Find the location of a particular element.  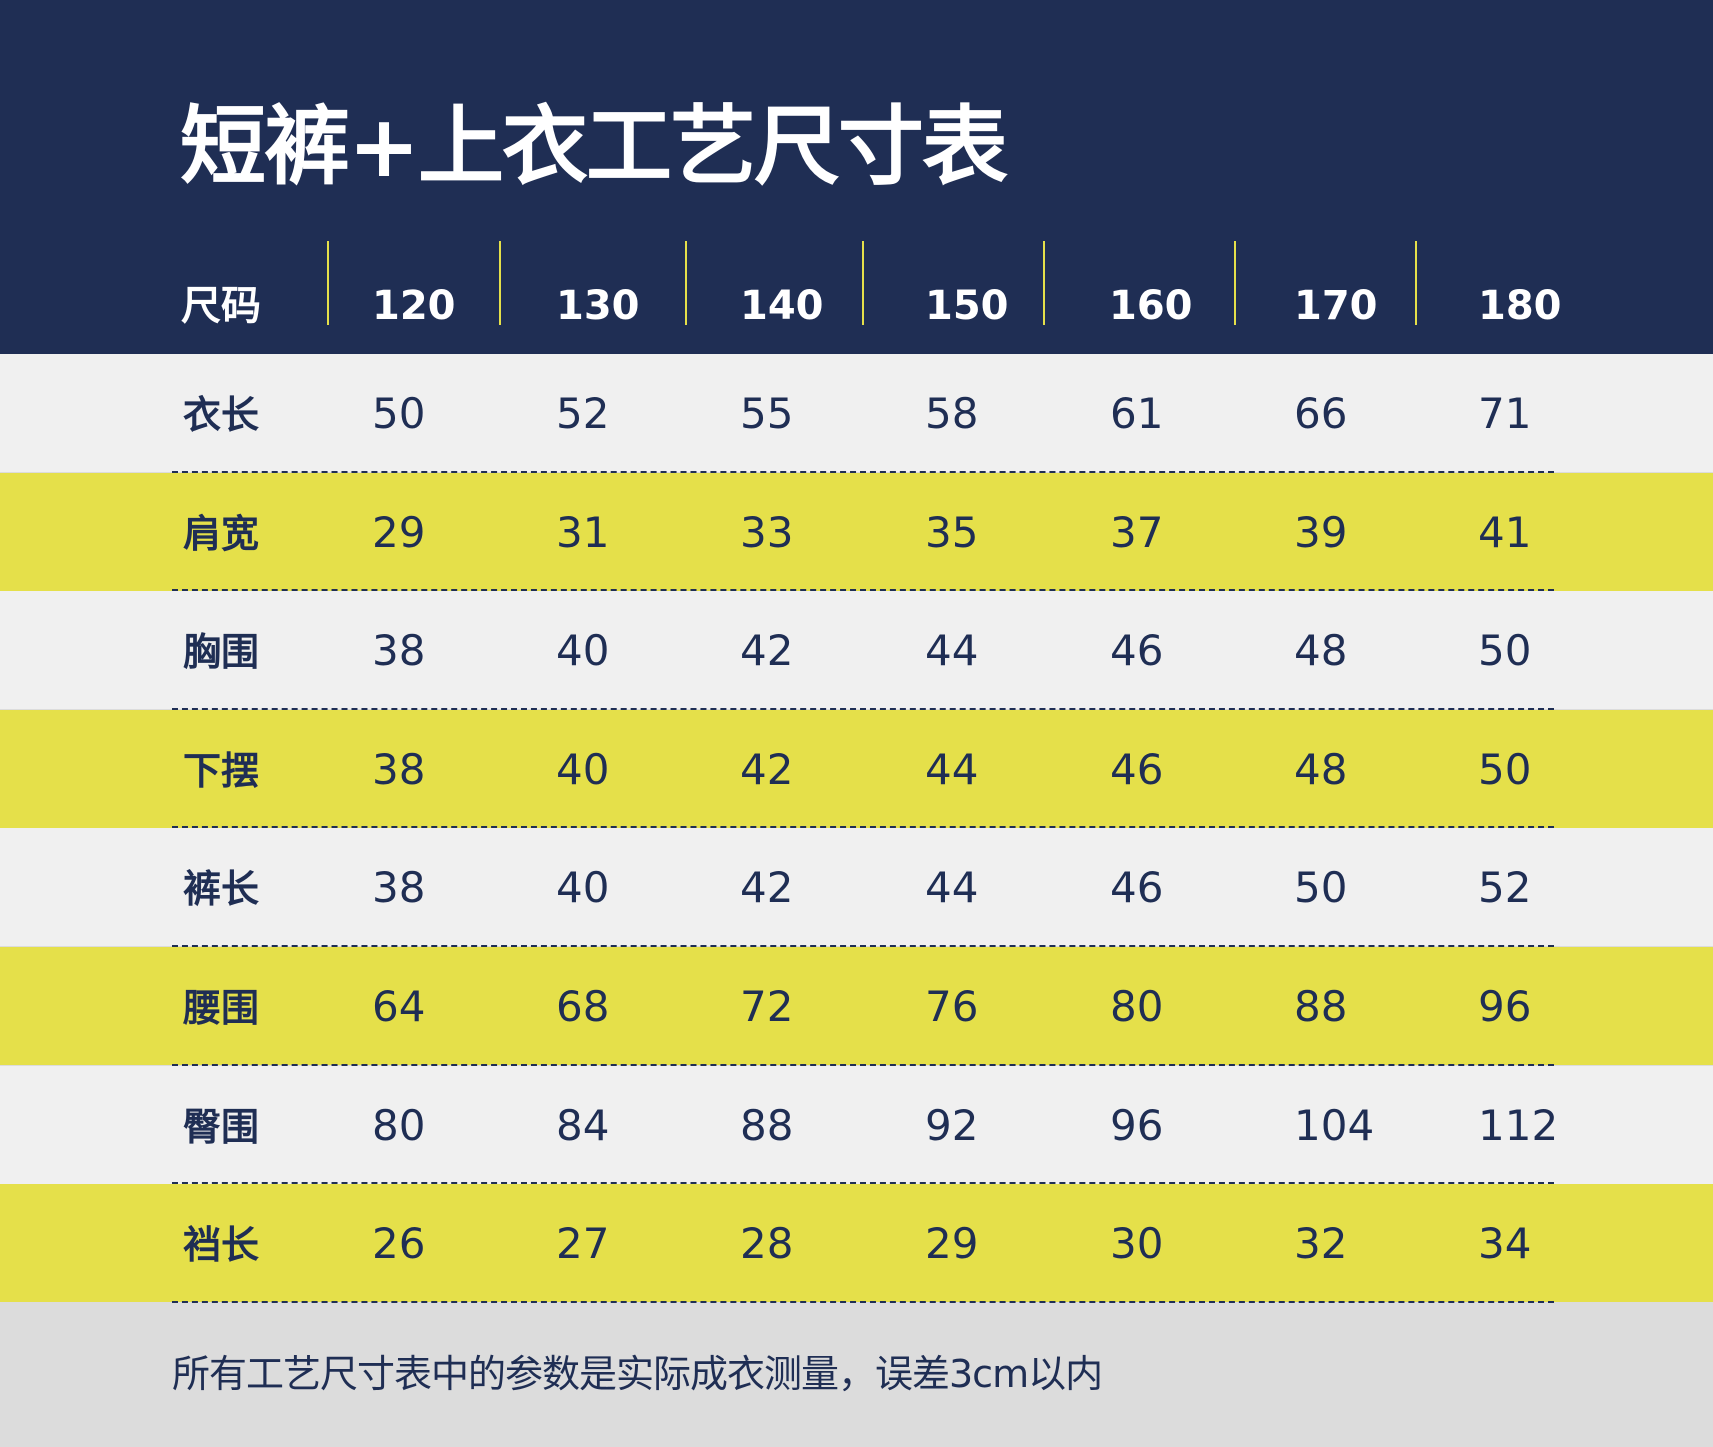

row-label: 腰围 is located at coordinates (221, 1008).